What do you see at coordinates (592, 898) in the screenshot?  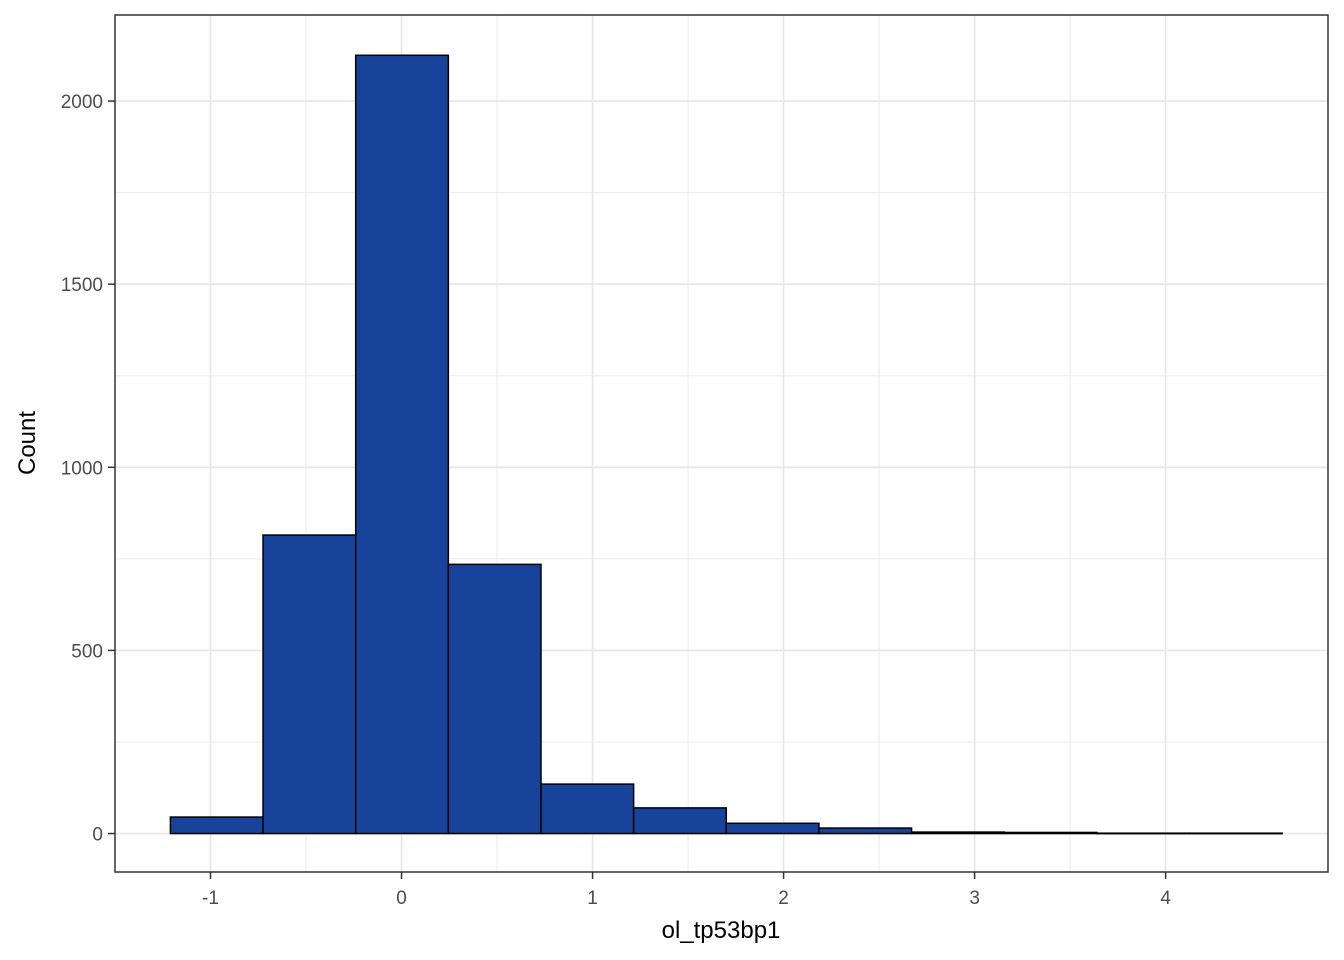 I see `x-tick-label: 1` at bounding box center [592, 898].